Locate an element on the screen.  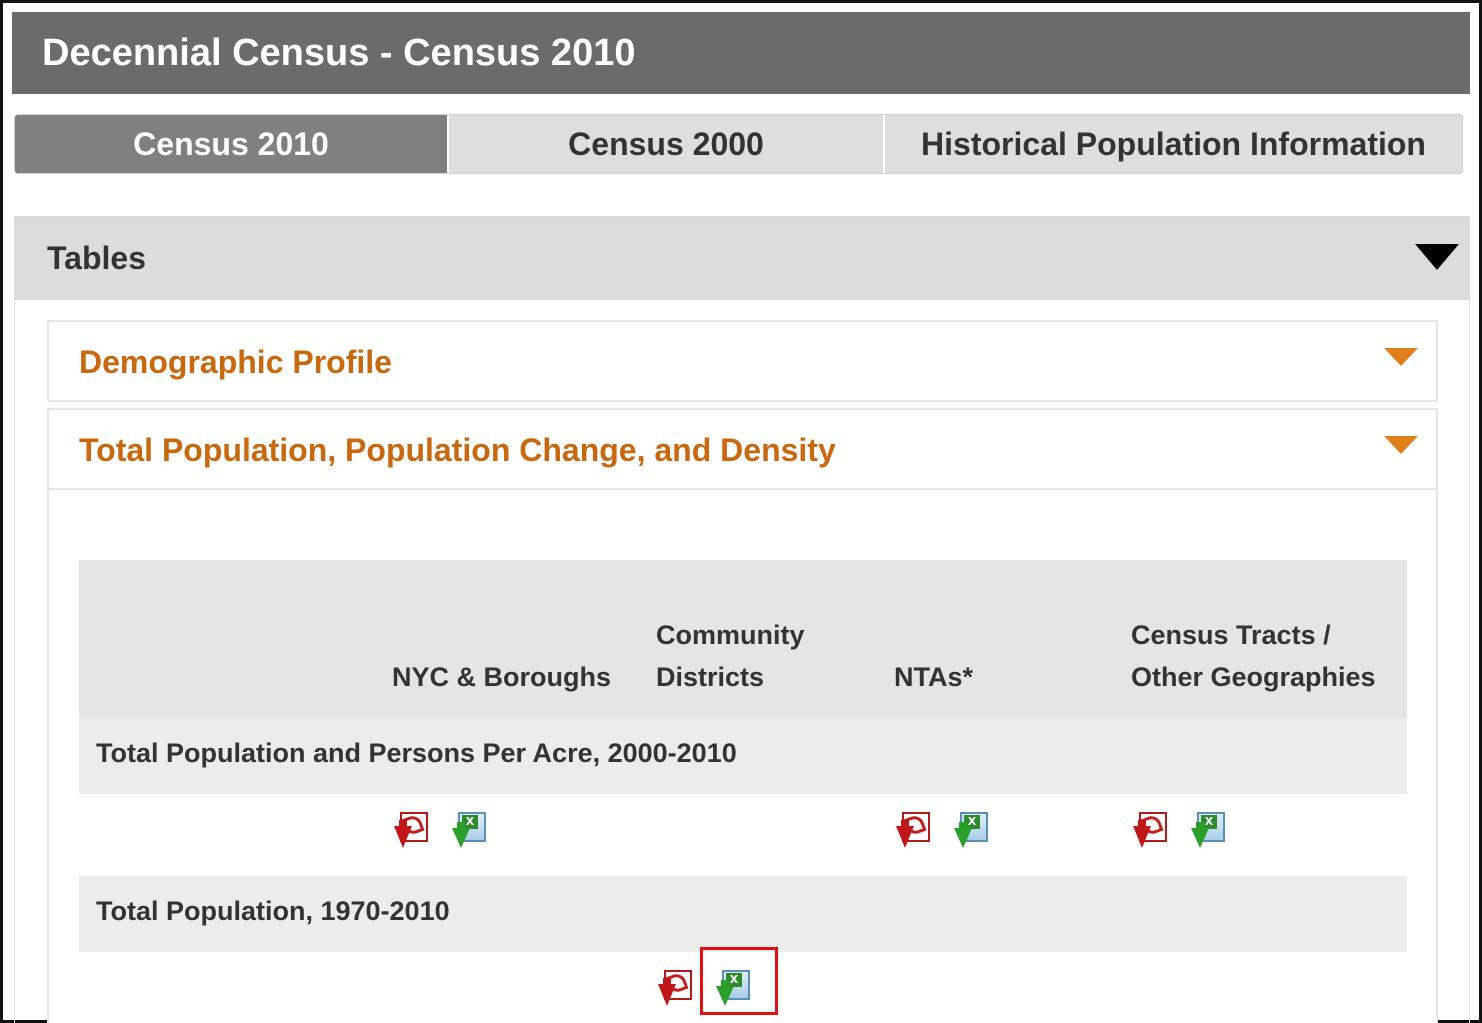
accordion-title: Demographic Profile is located at coordinates (235, 362).